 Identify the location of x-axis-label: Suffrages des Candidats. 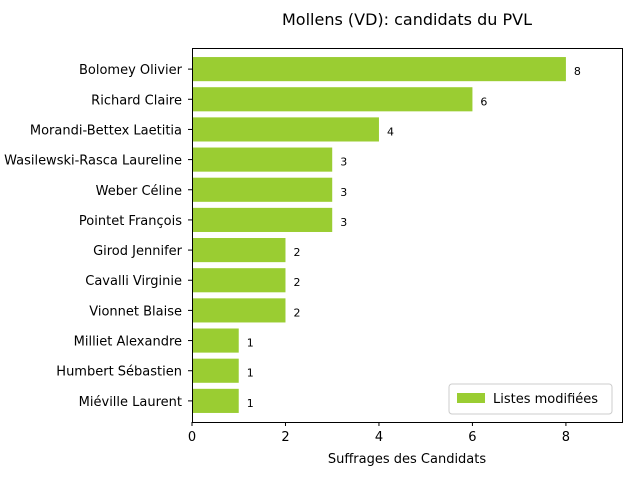
(407, 459).